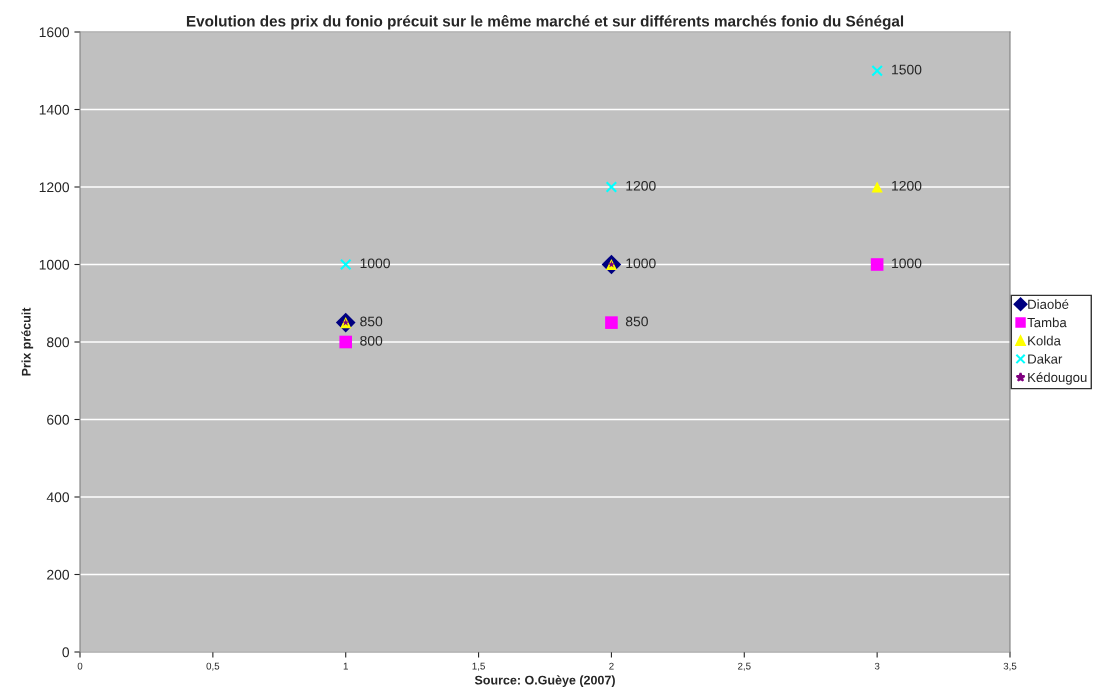 The height and width of the screenshot is (689, 1102). Describe the element at coordinates (345, 666) in the screenshot. I see `x-tick-label: 1` at that location.